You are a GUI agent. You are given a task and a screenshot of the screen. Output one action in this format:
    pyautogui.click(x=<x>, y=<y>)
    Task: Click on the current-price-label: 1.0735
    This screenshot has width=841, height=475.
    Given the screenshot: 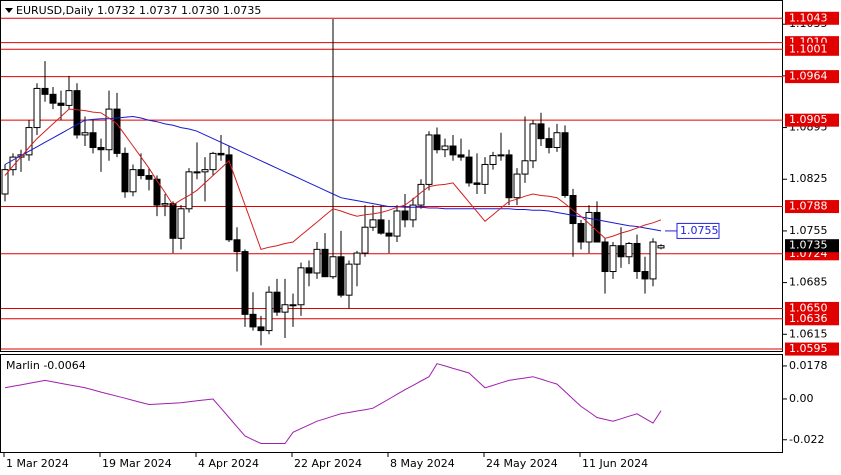 What is the action you would take?
    pyautogui.click(x=808, y=245)
    